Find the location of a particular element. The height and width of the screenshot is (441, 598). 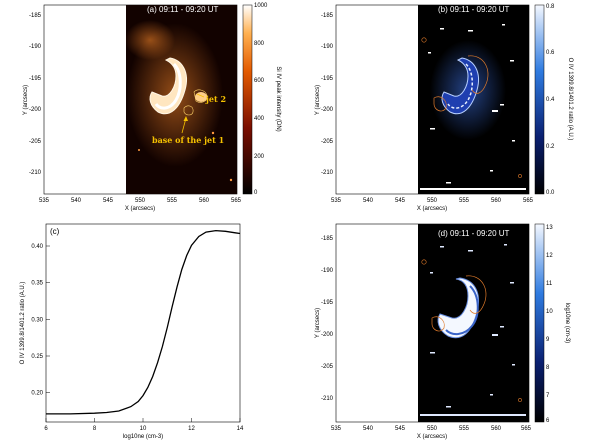

panel-c-ytick: 0.35 is located at coordinates (37, 284).